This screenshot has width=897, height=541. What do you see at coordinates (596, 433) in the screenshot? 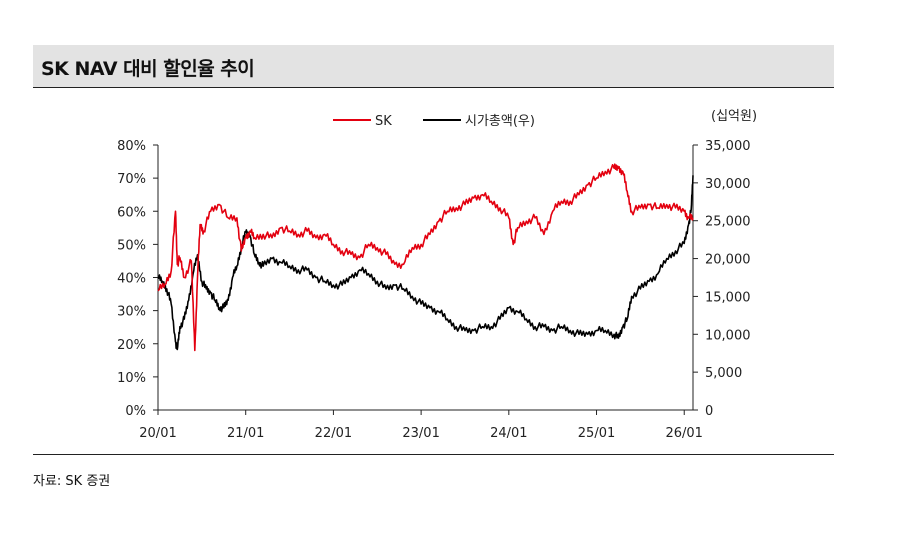
I see `x-tick-label: 25/01` at bounding box center [596, 433].